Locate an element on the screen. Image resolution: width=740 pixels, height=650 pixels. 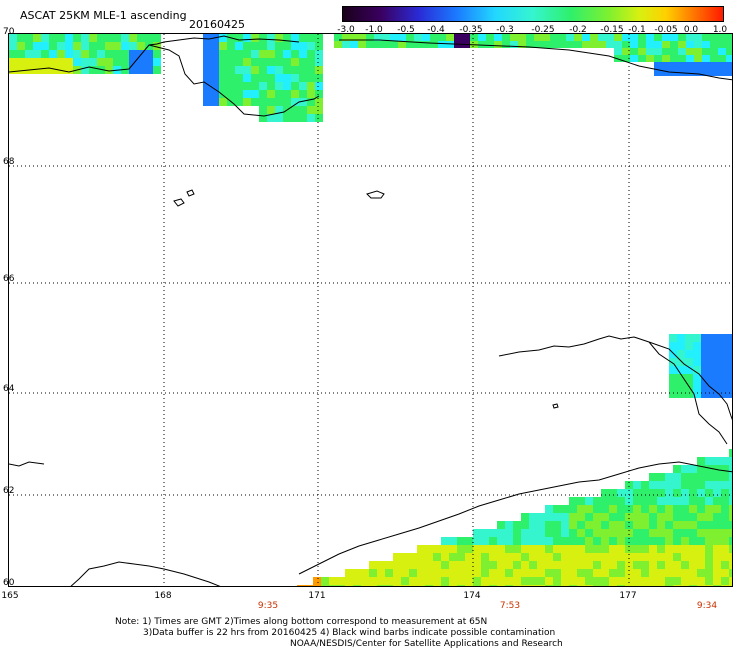
pass-time-label: 9:34 is located at coordinates (707, 606).